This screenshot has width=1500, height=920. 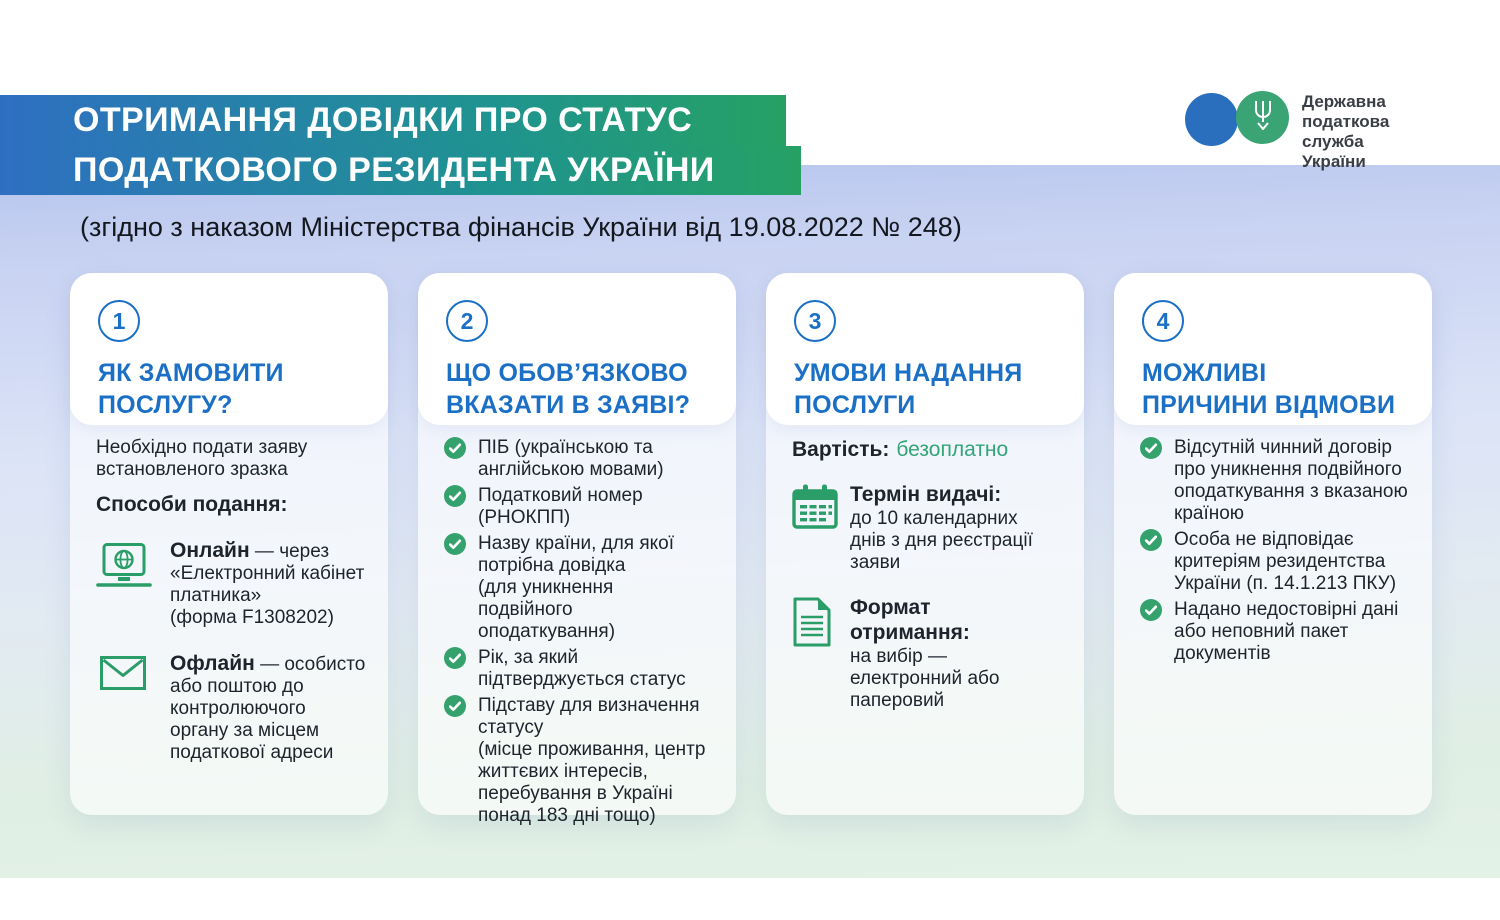 What do you see at coordinates (577, 349) in the screenshot?
I see `card-header: 2 ЩО ОБОВ’ЯЗКОВО ВКАЗАТИ В ЗАЯВІ?` at bounding box center [577, 349].